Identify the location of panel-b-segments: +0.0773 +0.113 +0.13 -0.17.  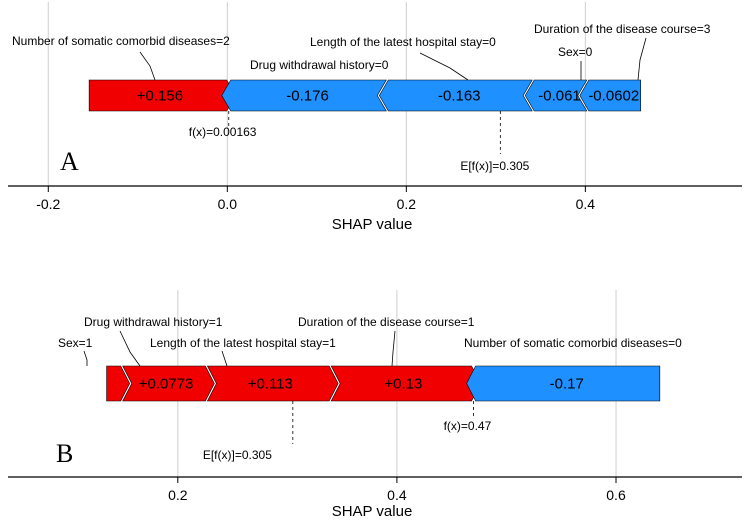
(383, 383).